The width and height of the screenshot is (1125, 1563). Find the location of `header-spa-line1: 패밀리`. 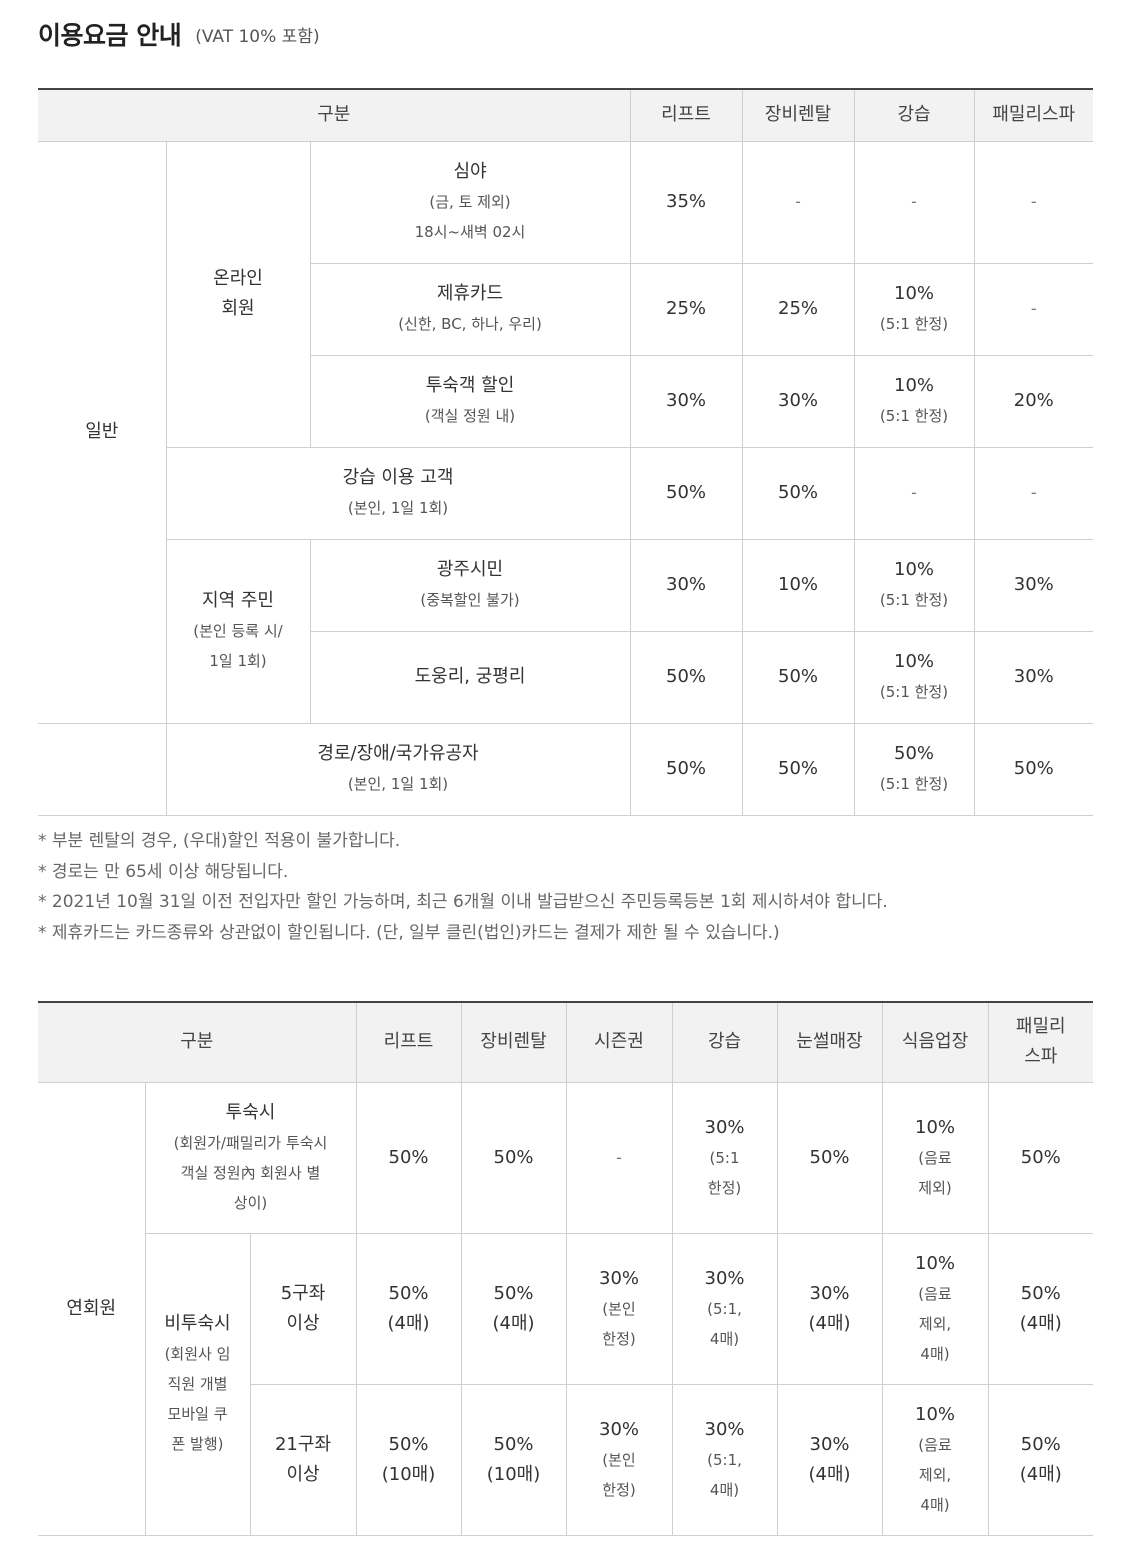

header-spa-line1: 패밀리 is located at coordinates (1040, 1027).